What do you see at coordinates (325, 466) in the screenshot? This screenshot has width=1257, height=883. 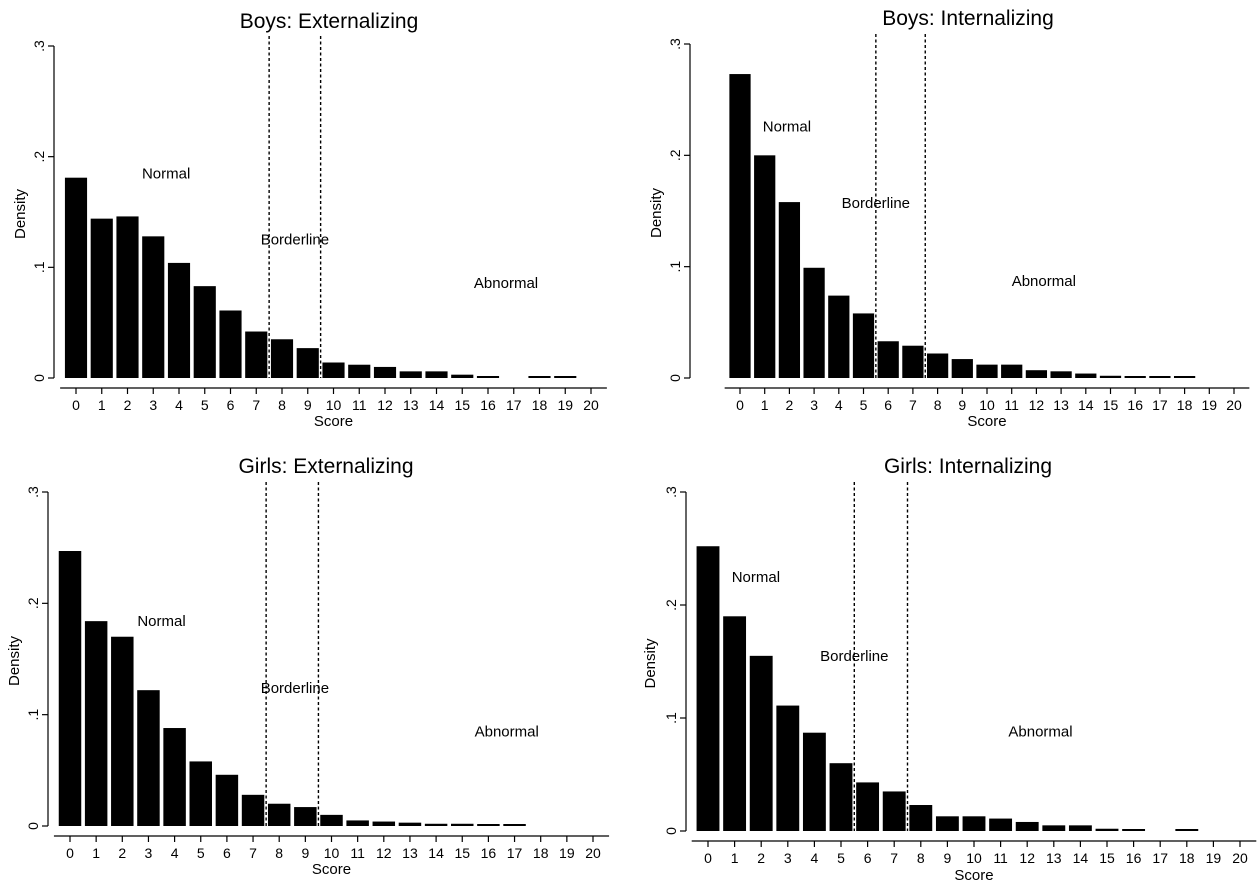 I see `chart-title: Girls: Externalizing` at bounding box center [325, 466].